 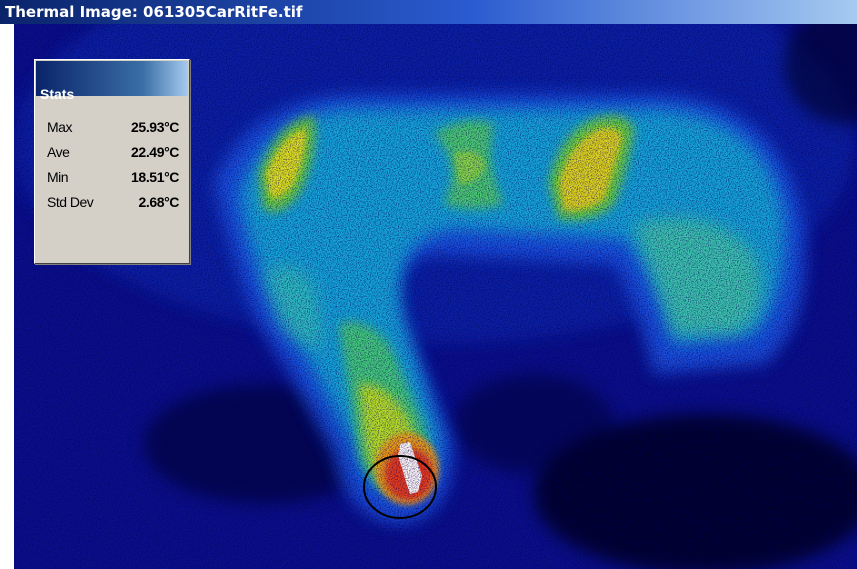 What do you see at coordinates (400, 487) in the screenshot?
I see `roi-circle` at bounding box center [400, 487].